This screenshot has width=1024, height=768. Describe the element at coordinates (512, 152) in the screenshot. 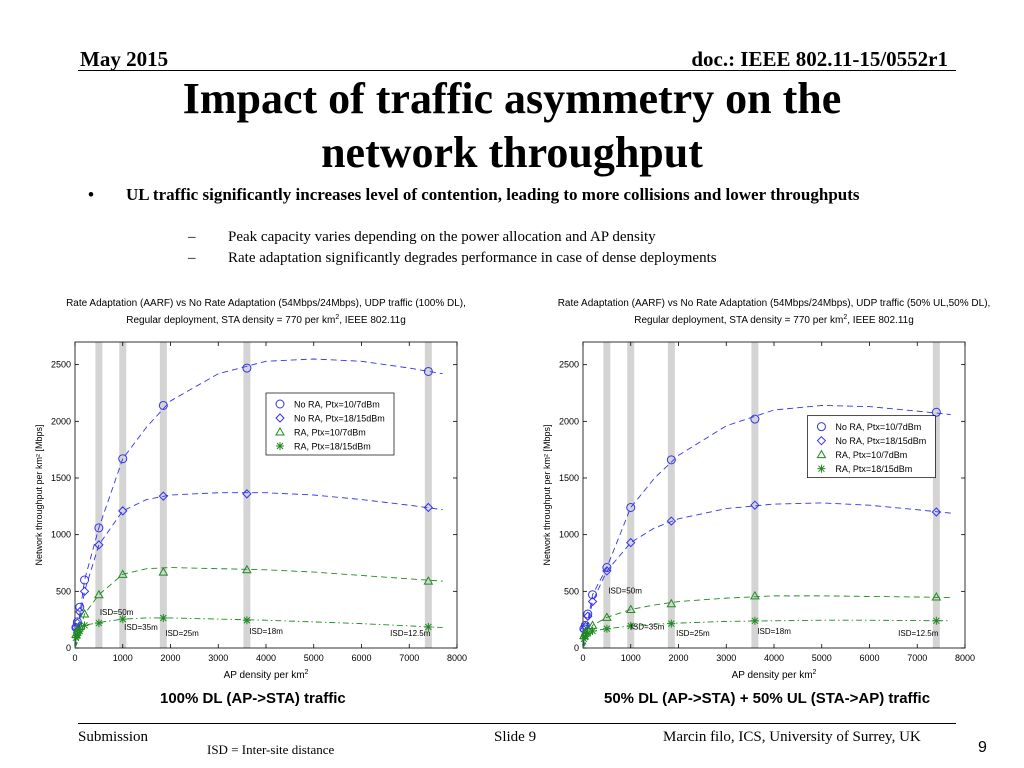

I see `slide-title-line-2: network throughput` at that location.